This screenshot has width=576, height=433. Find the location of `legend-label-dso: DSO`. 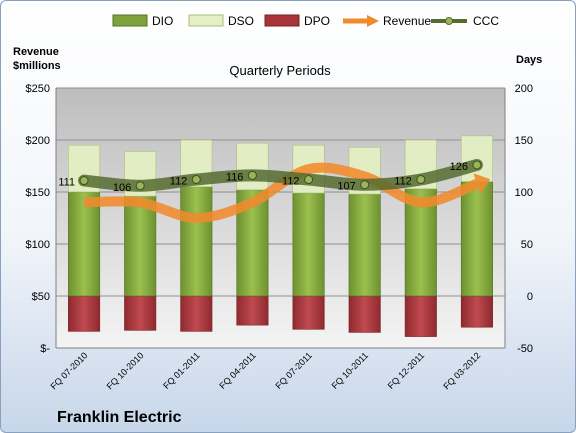

legend-label-dso: DSO is located at coordinates (241, 21).